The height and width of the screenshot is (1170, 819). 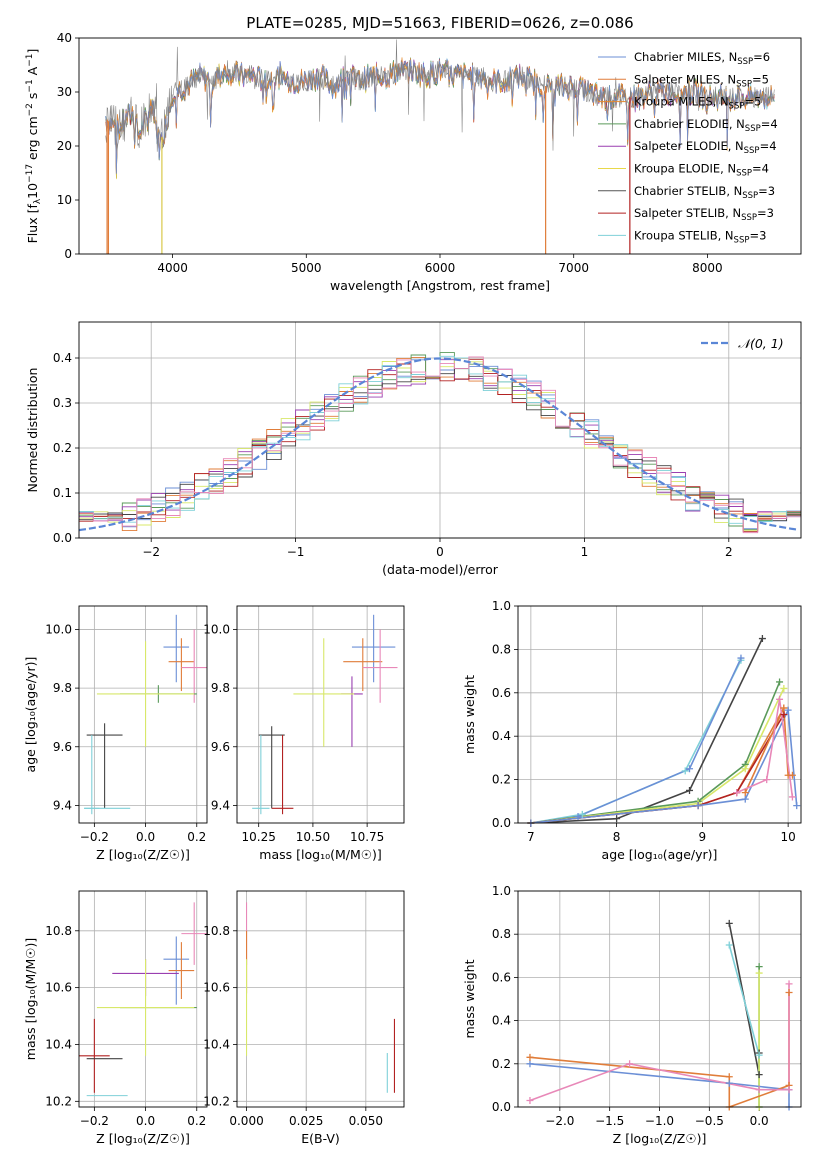 I want to click on age-vs-mass-plot-area, so click(x=325, y=714).